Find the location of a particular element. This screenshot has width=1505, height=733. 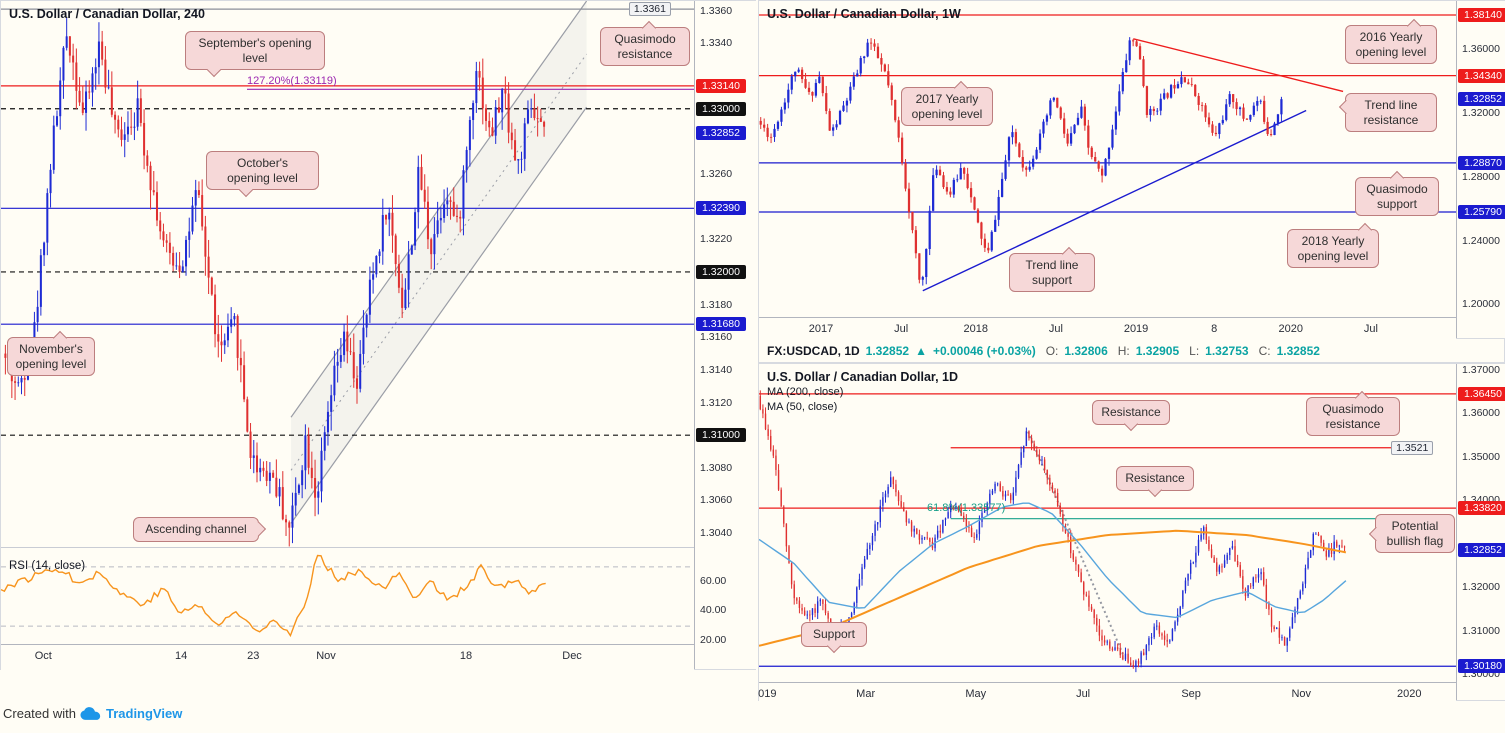

annotation-callout: 2018 Yearly opening level is located at coordinates (1333, 245).